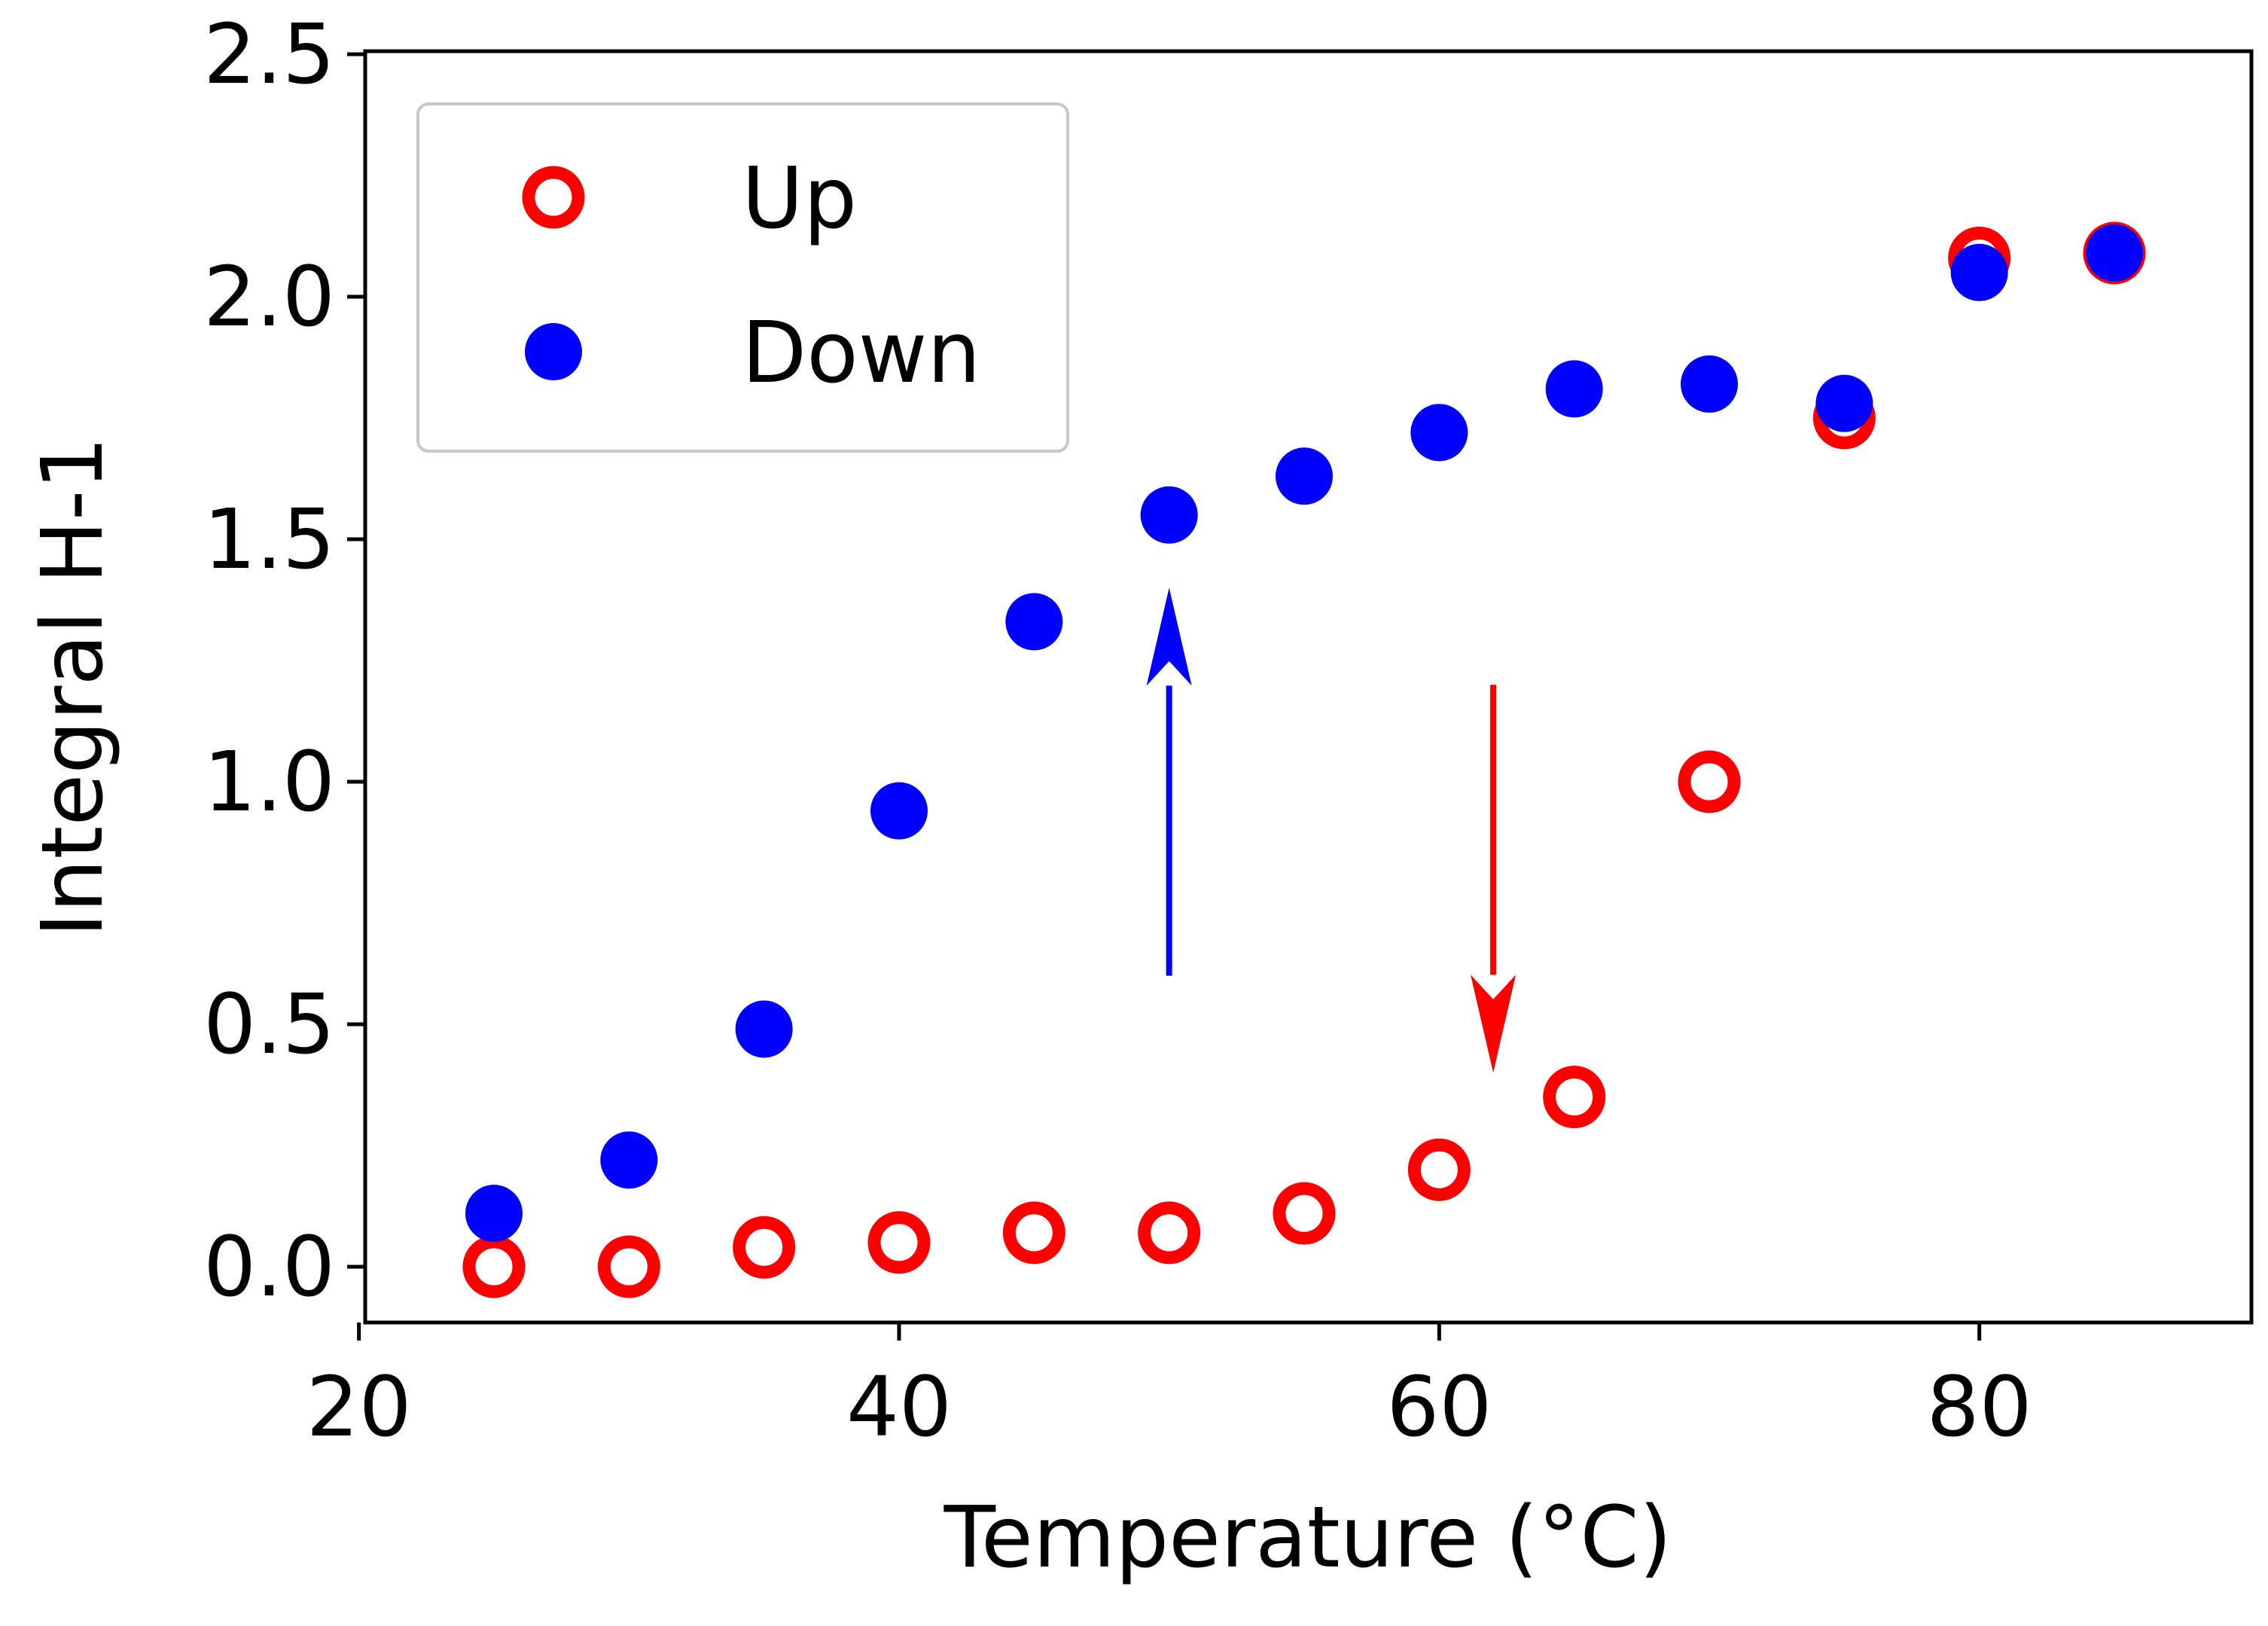 This screenshot has width=2268, height=1626. I want to click on y-tick-label: 0.5, so click(269, 1024).